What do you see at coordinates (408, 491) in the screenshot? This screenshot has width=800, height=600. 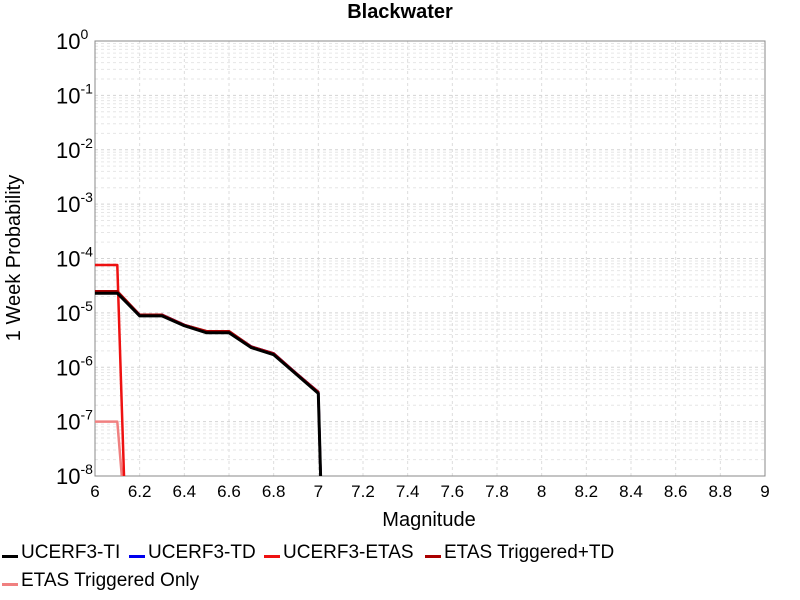 I see `x-tick-label: 7.4` at bounding box center [408, 491].